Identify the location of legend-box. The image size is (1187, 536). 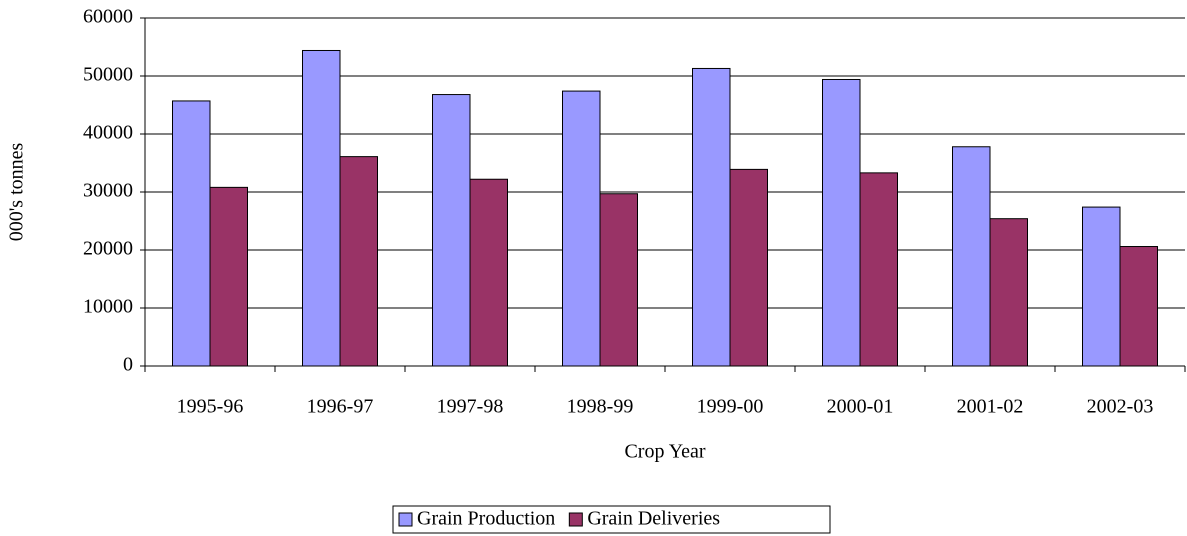
(611, 519).